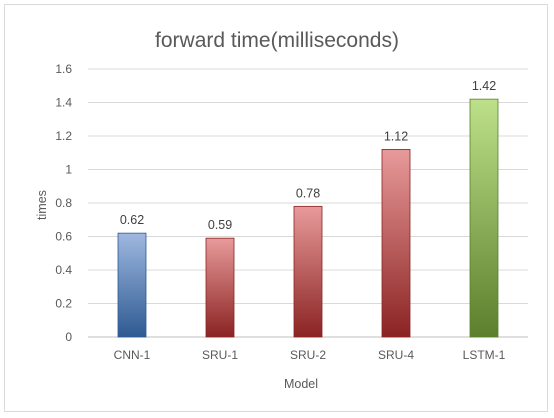 The width and height of the screenshot is (554, 418). Describe the element at coordinates (220, 355) in the screenshot. I see `x-tick-label: SRU-1` at that location.